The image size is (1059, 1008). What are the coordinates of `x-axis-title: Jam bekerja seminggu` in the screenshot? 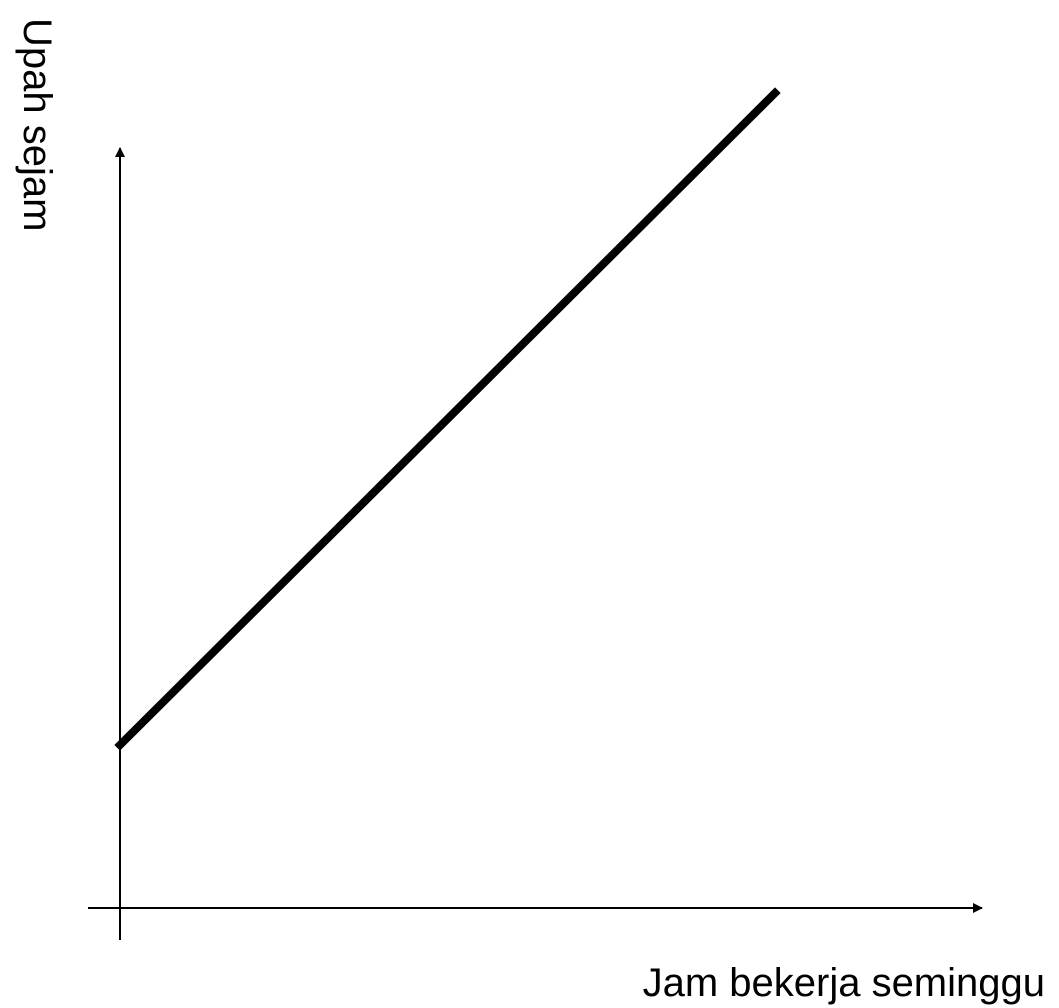 It's located at (844, 983).